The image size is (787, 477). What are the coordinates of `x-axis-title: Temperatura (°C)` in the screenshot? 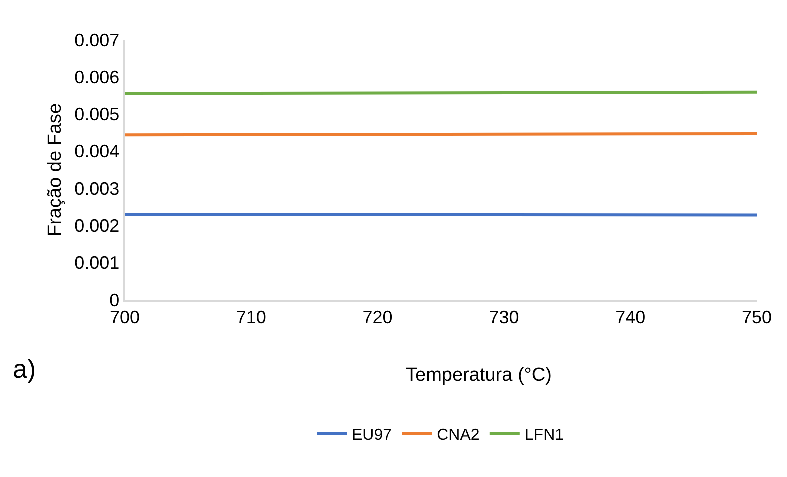 It's located at (479, 375).